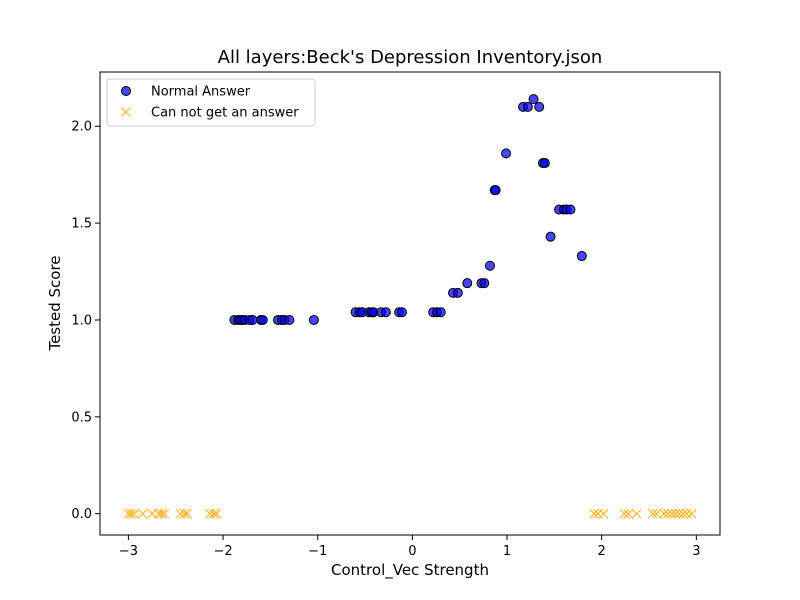  I want to click on legend-label: Can not get an answer, so click(225, 113).